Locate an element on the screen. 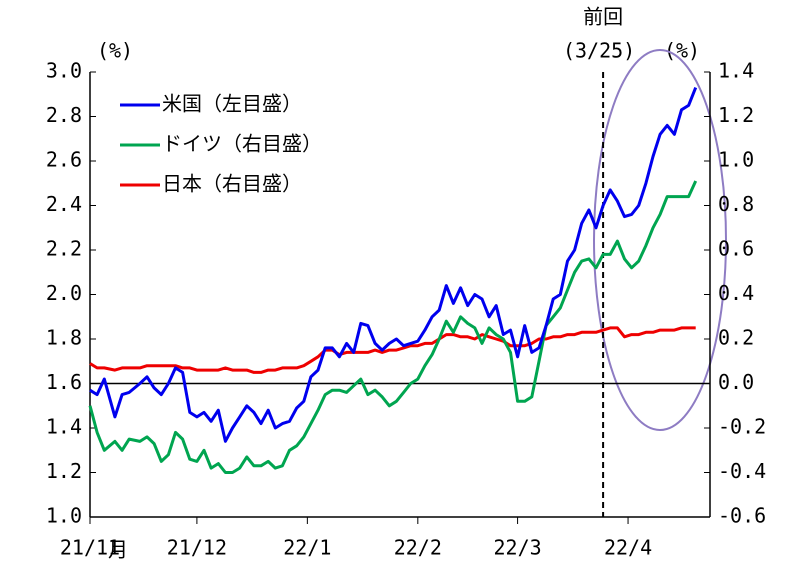 Image resolution: width=810 pixels, height=570 pixels. x-tick-label: 22/2 is located at coordinates (418, 548).